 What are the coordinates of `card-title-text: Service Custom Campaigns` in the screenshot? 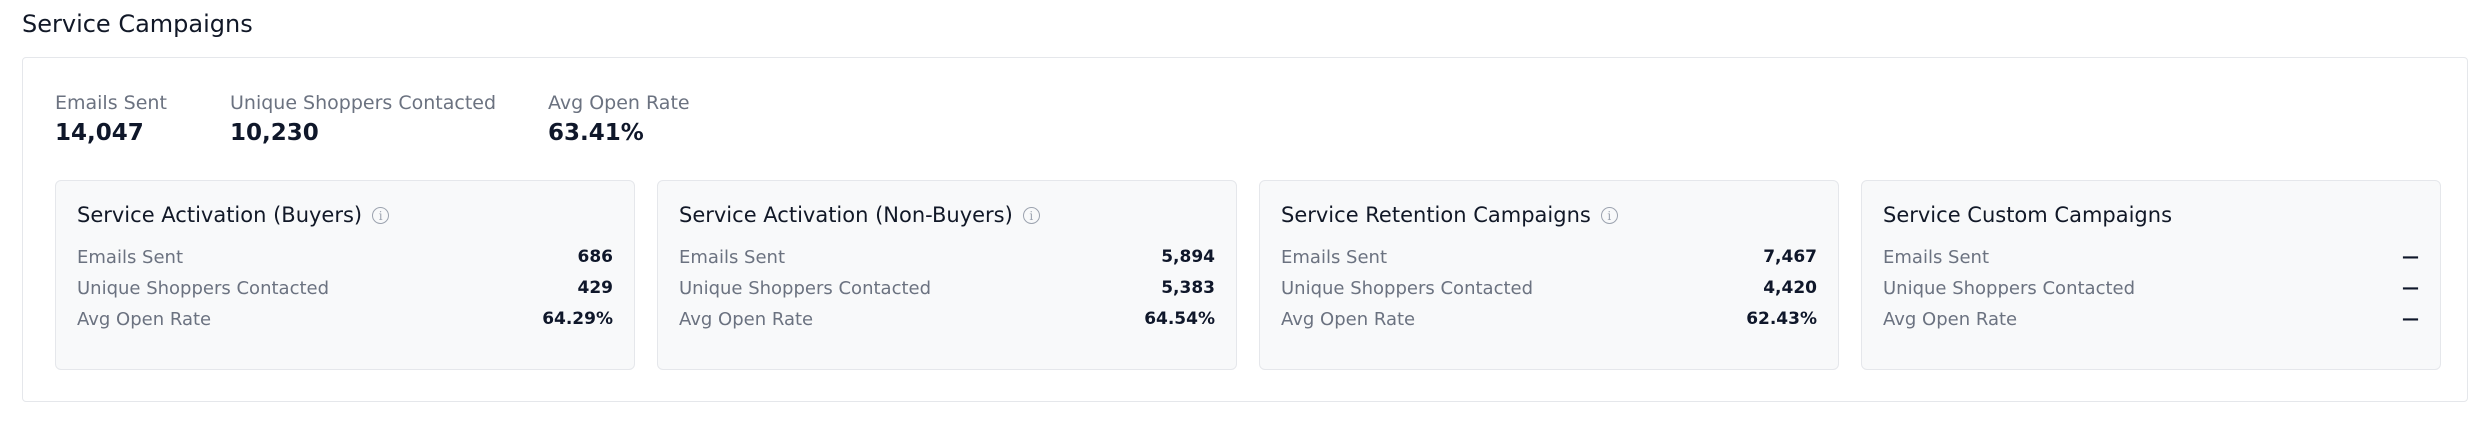 It's located at (2028, 215).